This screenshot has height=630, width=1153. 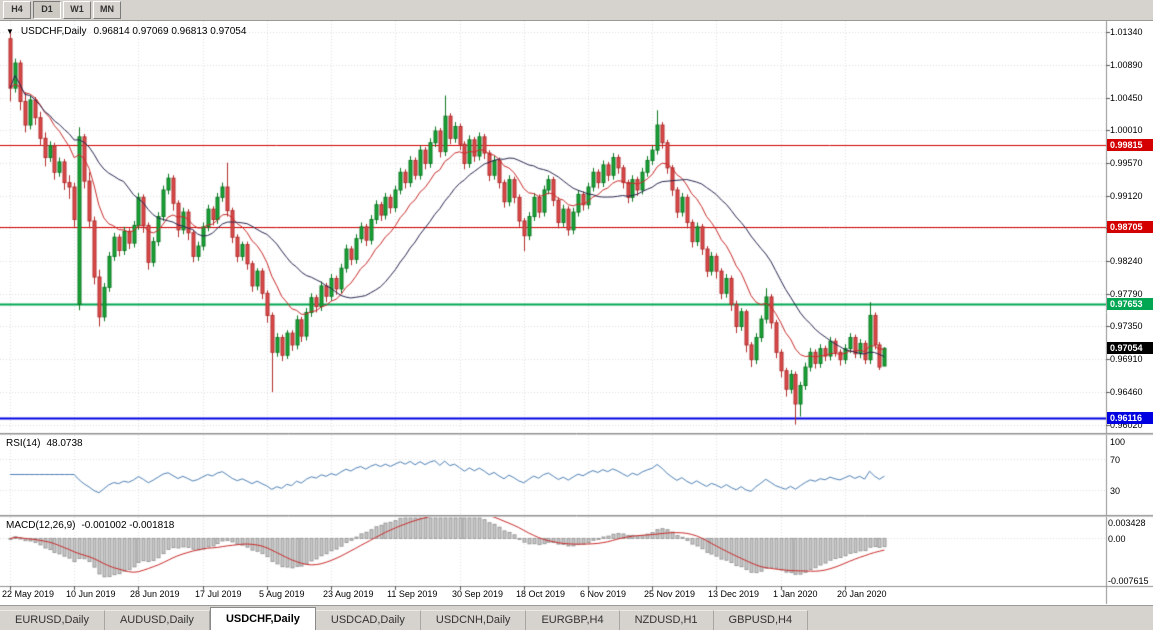 I want to click on chart-tab-nzdusd: NZDUSD,H1, so click(x=666, y=620).